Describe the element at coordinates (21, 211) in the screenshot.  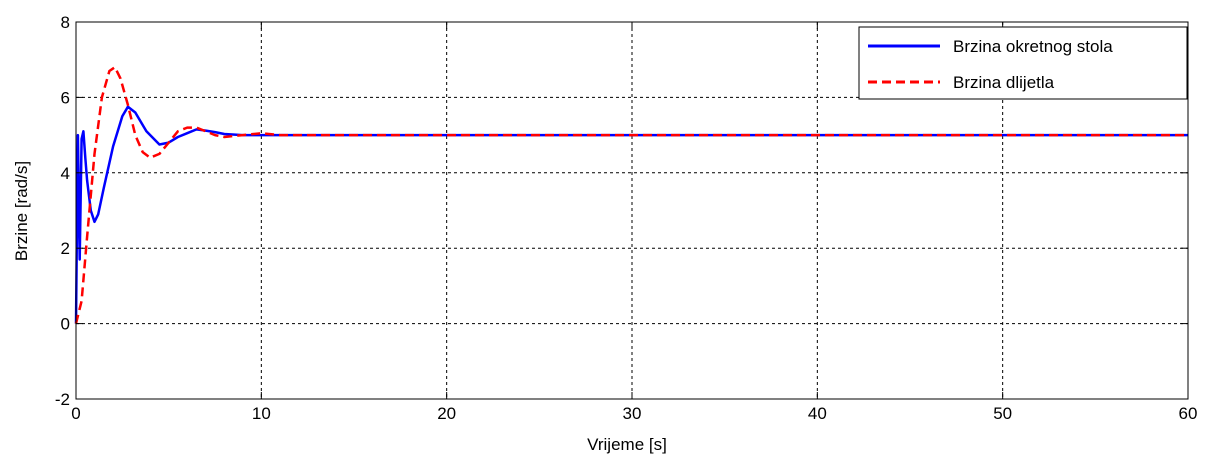
I see `y-axis-label: Brzine [rad/s]` at that location.